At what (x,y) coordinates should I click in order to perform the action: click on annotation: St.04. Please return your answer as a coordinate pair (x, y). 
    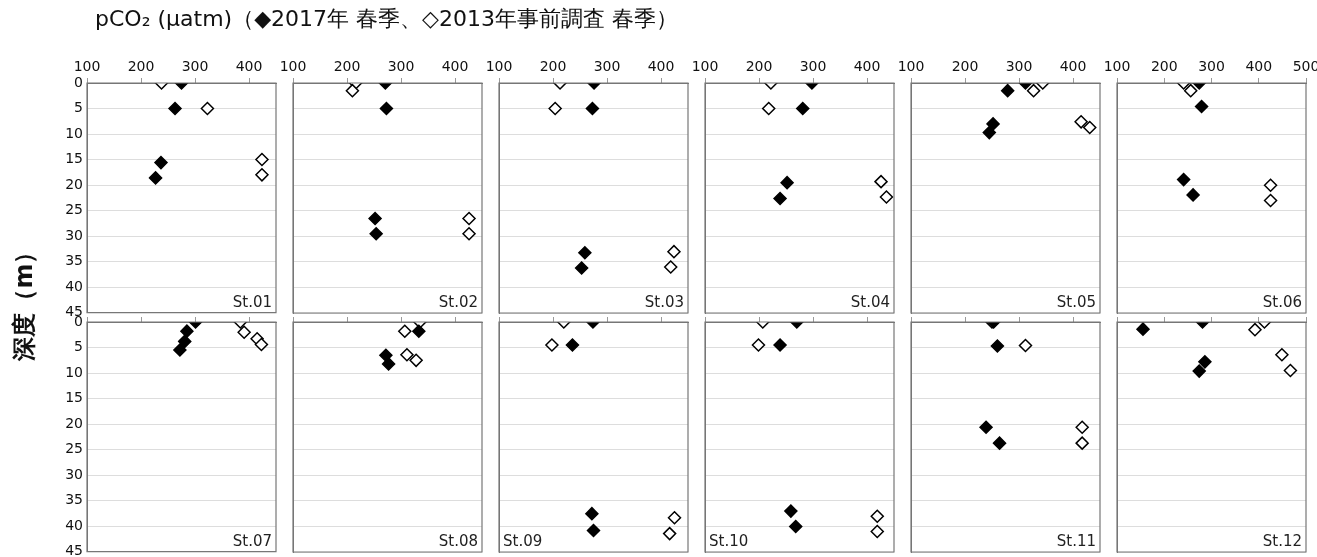
    Looking at the image, I should click on (870, 302).